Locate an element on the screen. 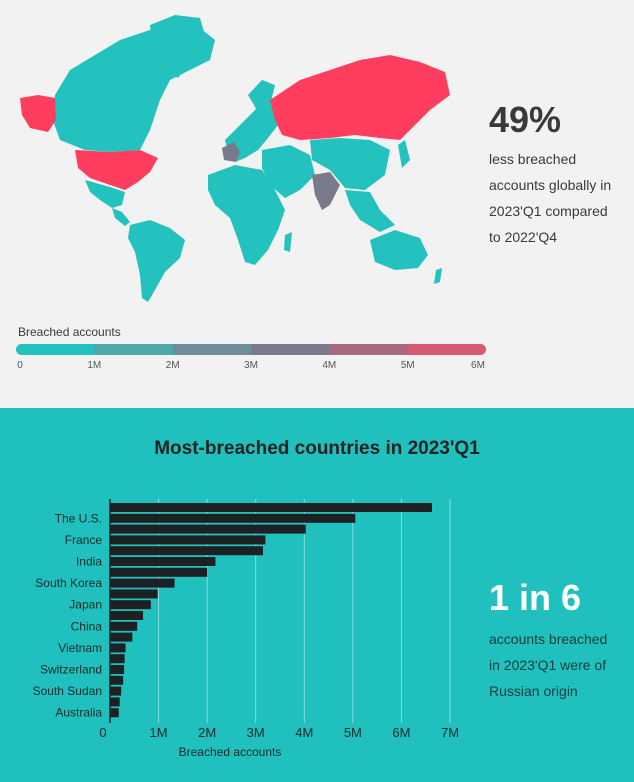  map-france-spain is located at coordinates (231, 152).